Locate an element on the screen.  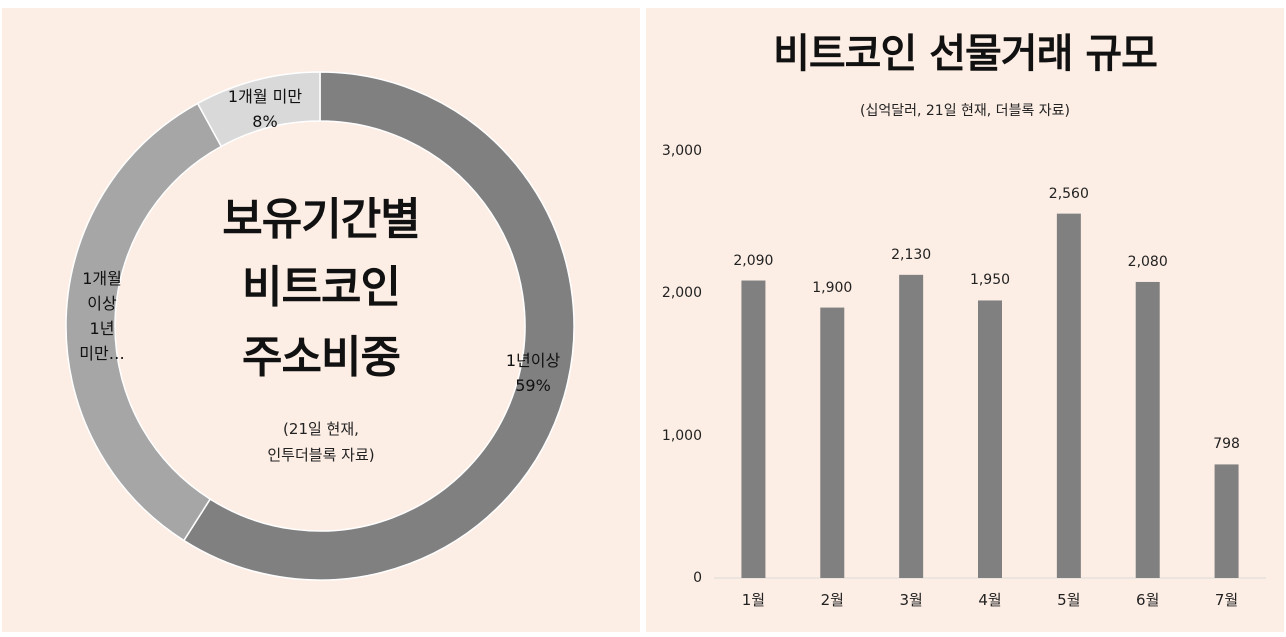
slice-label-1year-plus-line-2: 59% is located at coordinates (533, 385).